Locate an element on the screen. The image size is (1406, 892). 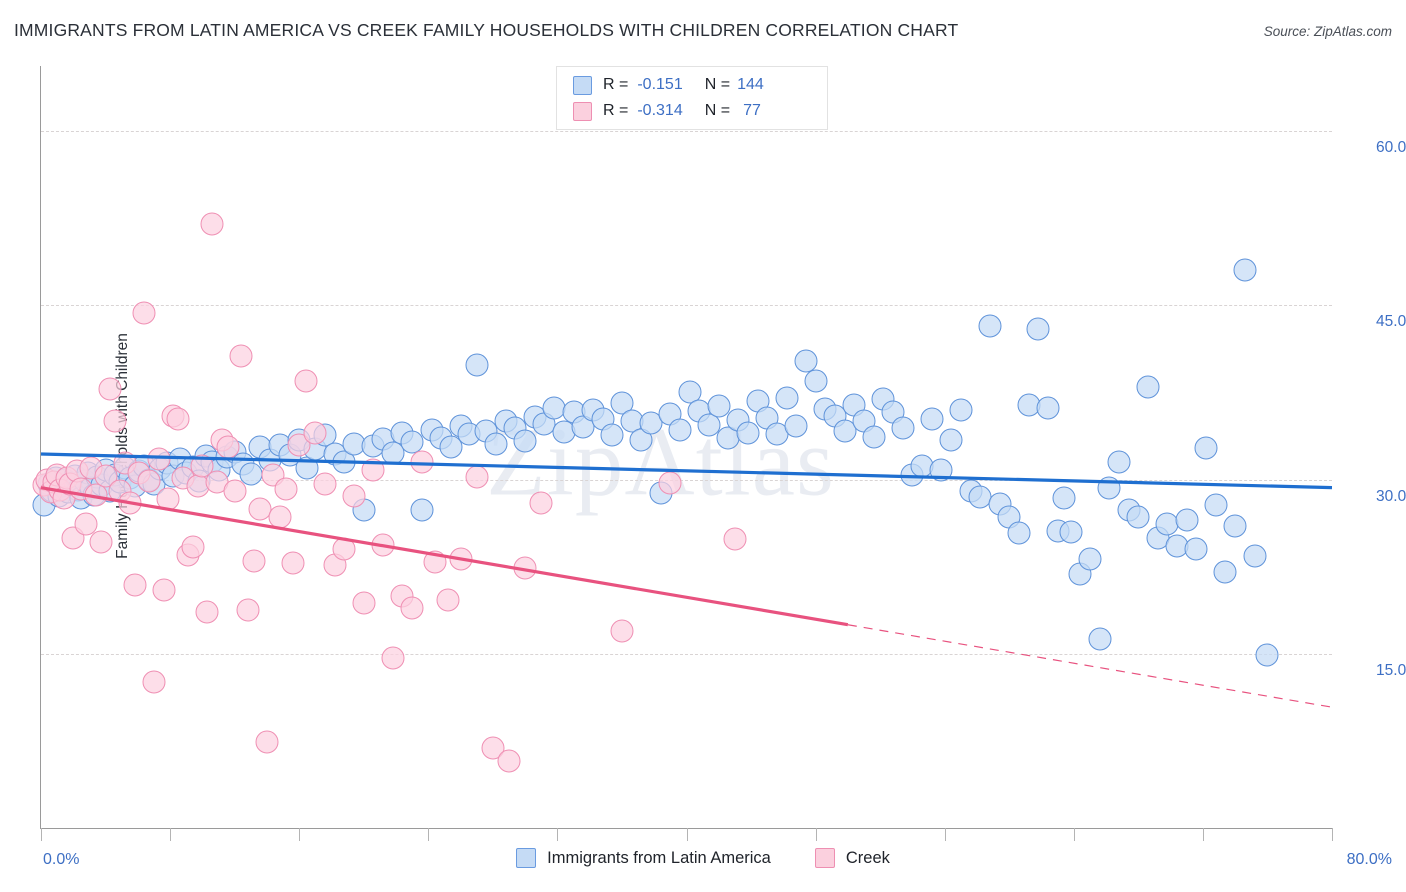
legend-swatch-immigrants is located at coordinates (526, 858).